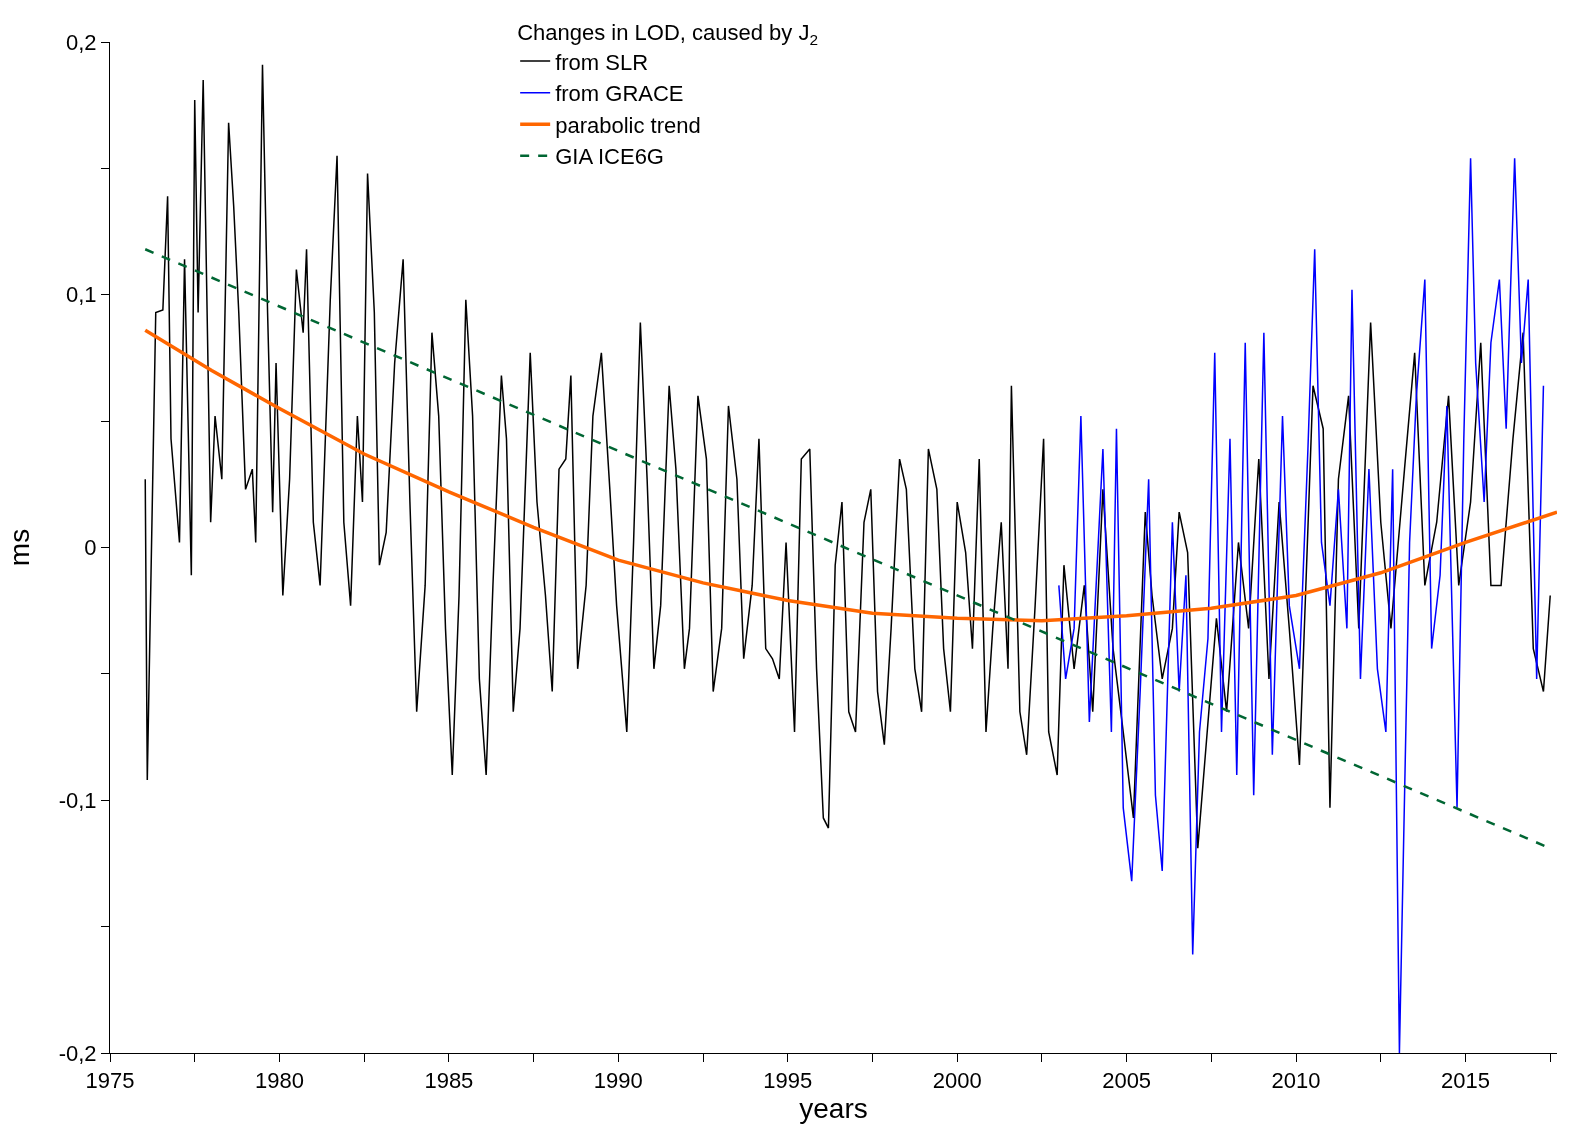 This screenshot has width=1577, height=1143. I want to click on x-tick-label: 1980, so click(279, 1081).